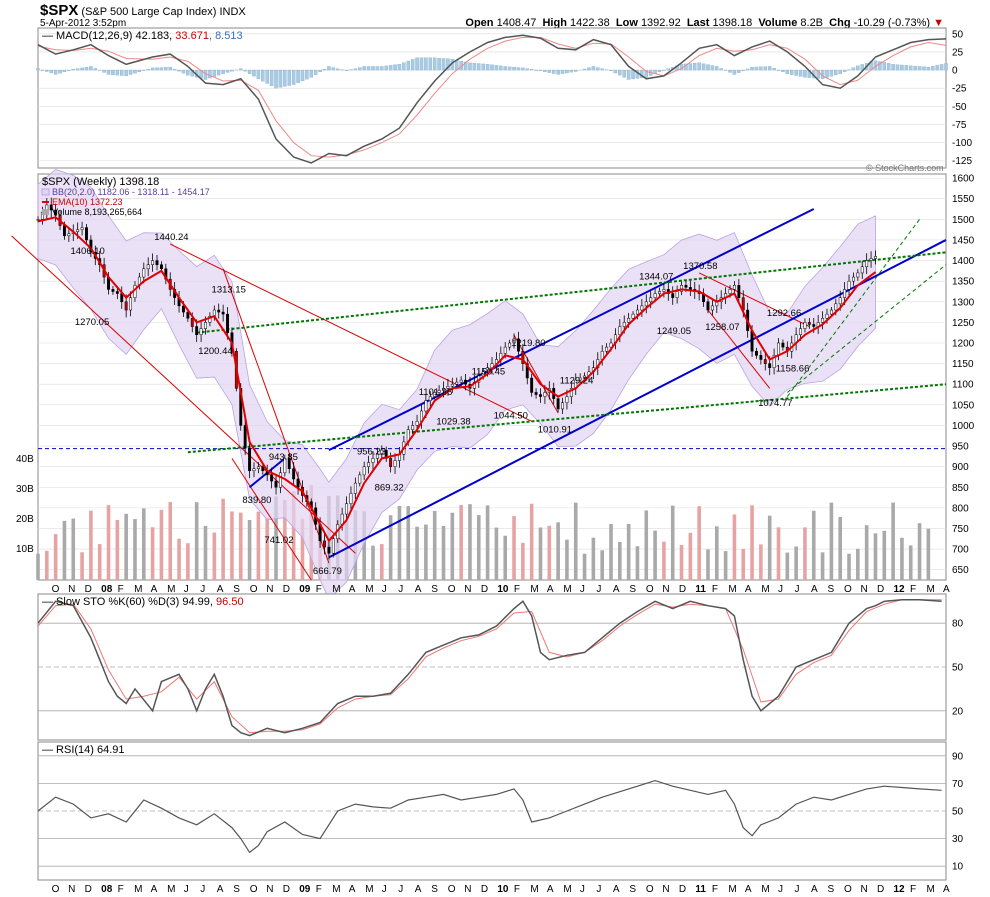  What do you see at coordinates (958, 839) in the screenshot?
I see `rsi-tick-label: 30` at bounding box center [958, 839].